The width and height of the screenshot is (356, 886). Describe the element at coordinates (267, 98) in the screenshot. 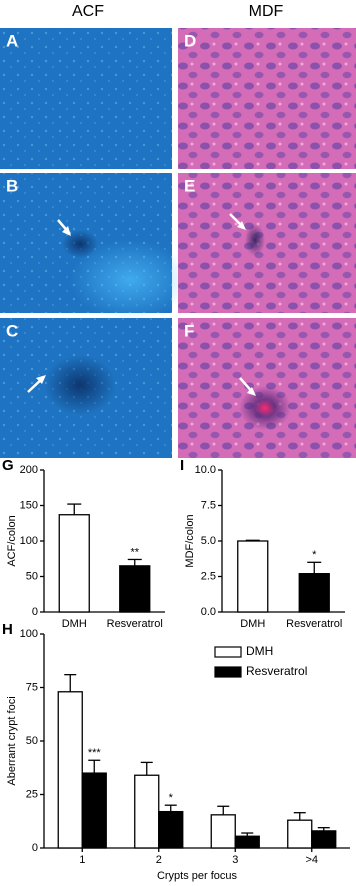

I see `micrograph: D` at that location.